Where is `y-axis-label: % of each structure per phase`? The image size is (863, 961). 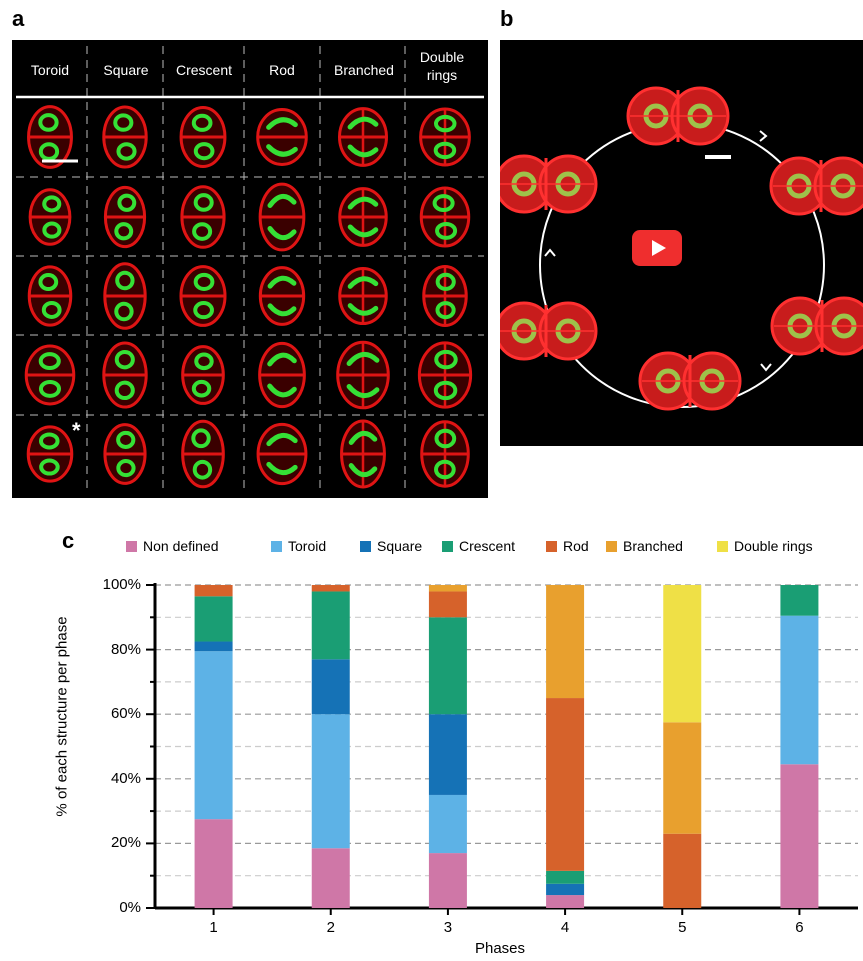 y-axis-label: % of each structure per phase is located at coordinates (62, 716).